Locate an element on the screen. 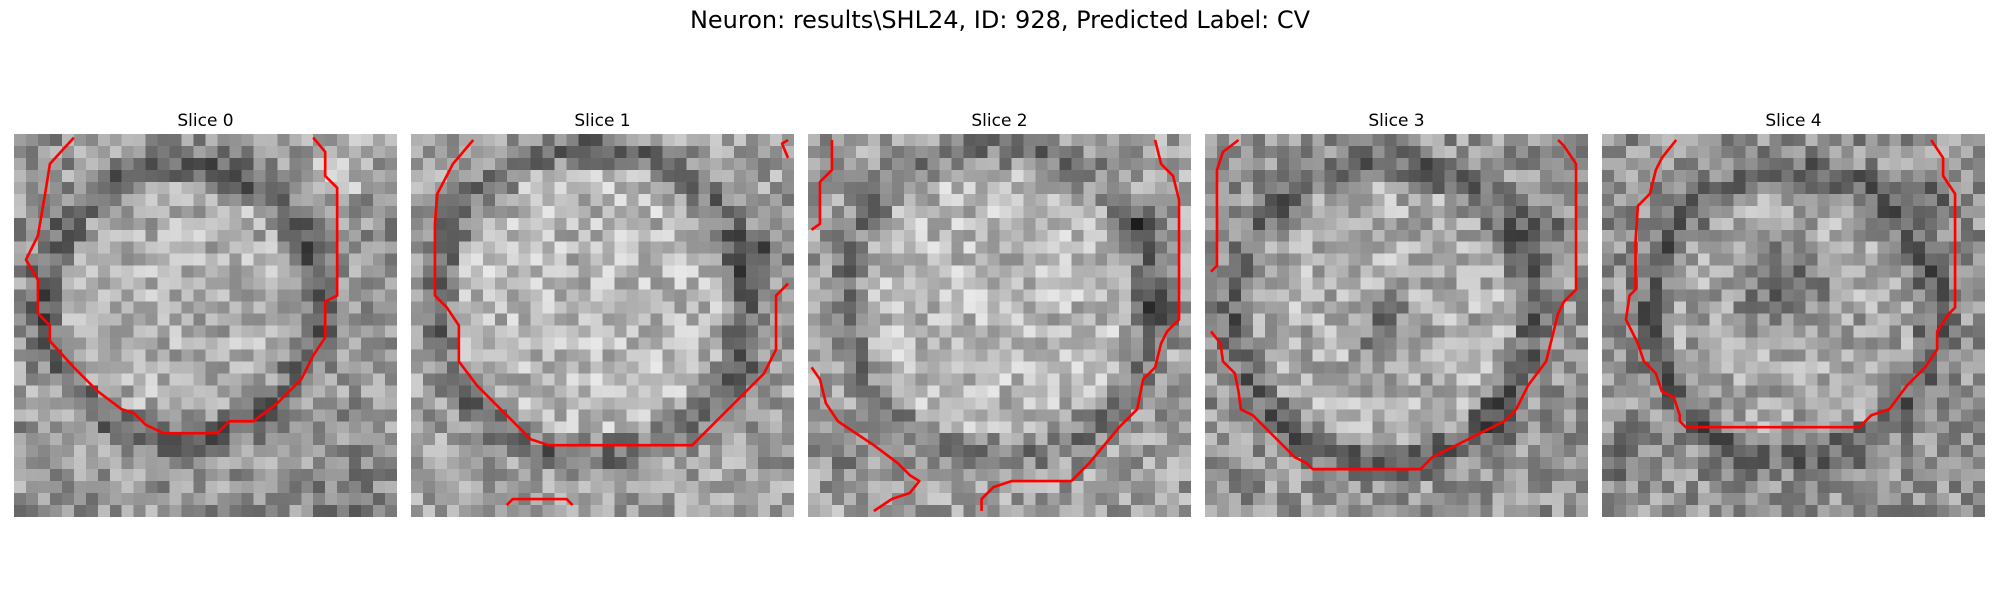 This screenshot has height=600, width=2000. slice-panel-4: Slice 4 is located at coordinates (1793, 312).